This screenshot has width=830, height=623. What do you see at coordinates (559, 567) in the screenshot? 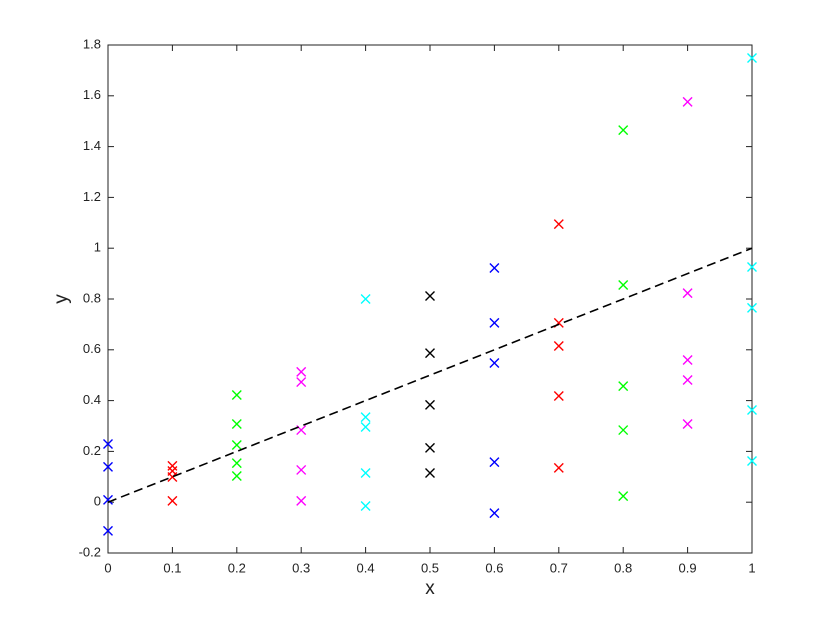
I see `x-tick-label: 0.7` at bounding box center [559, 567].